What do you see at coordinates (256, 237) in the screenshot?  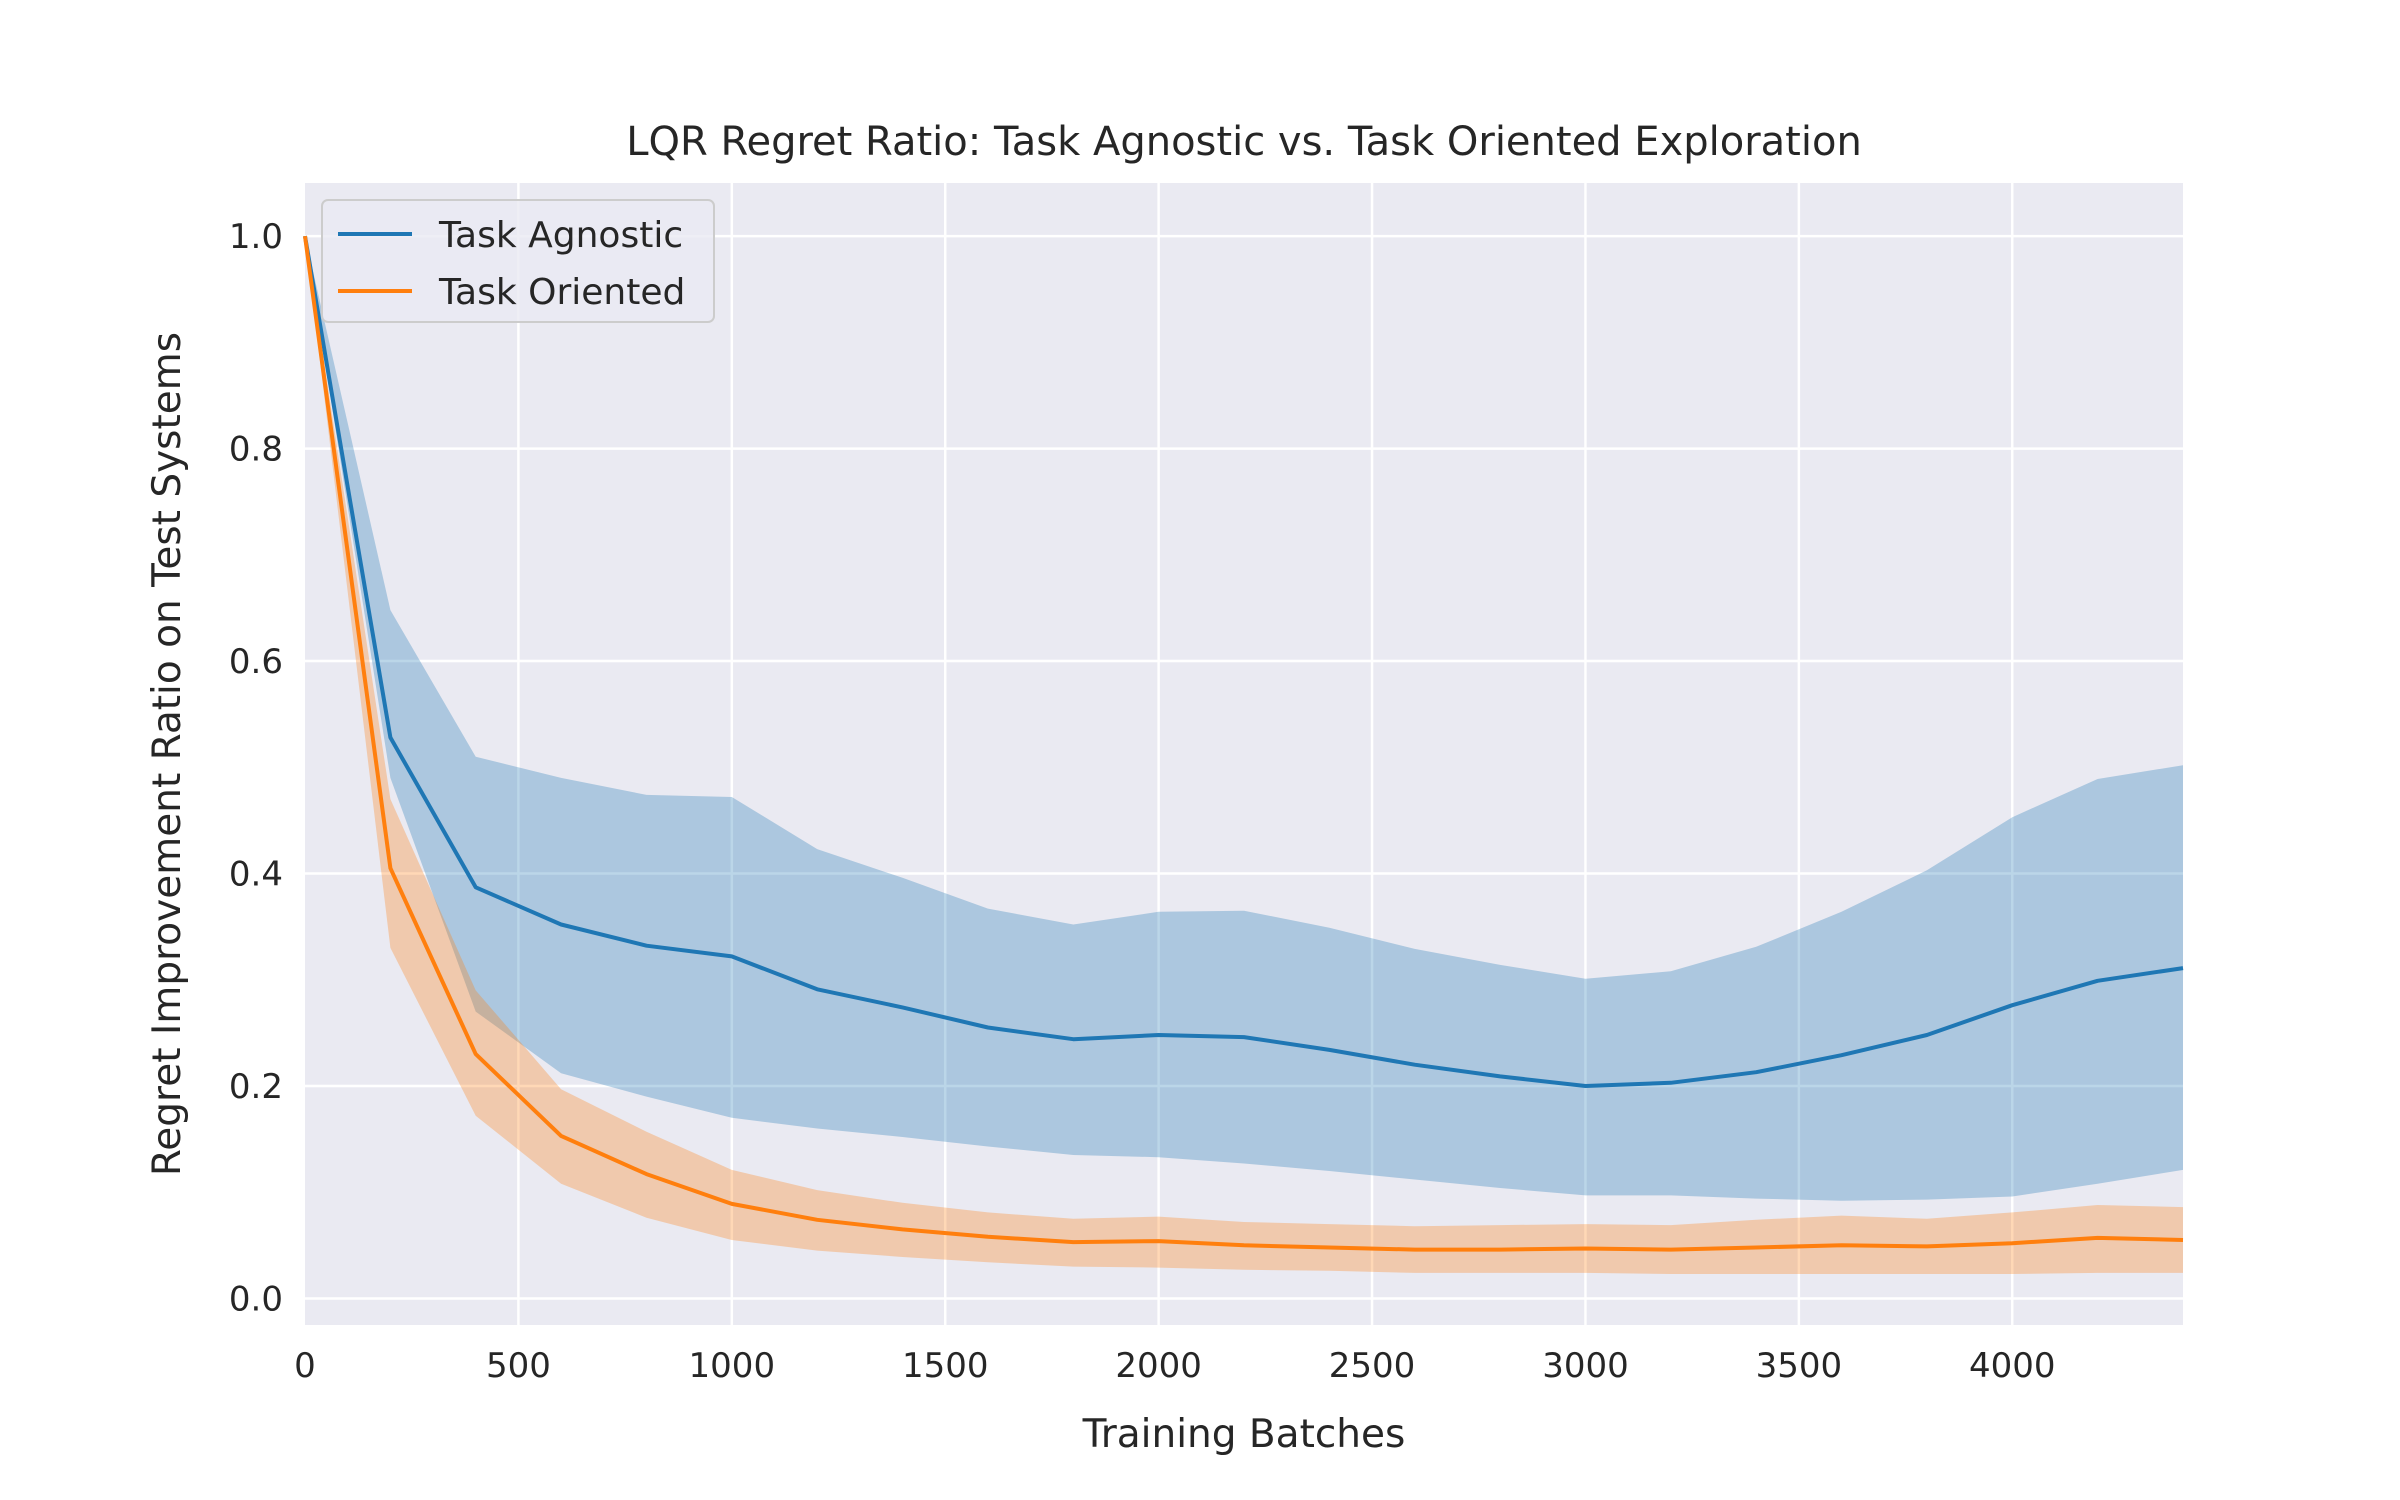 I see `y-tick-label: 1.0` at bounding box center [256, 237].